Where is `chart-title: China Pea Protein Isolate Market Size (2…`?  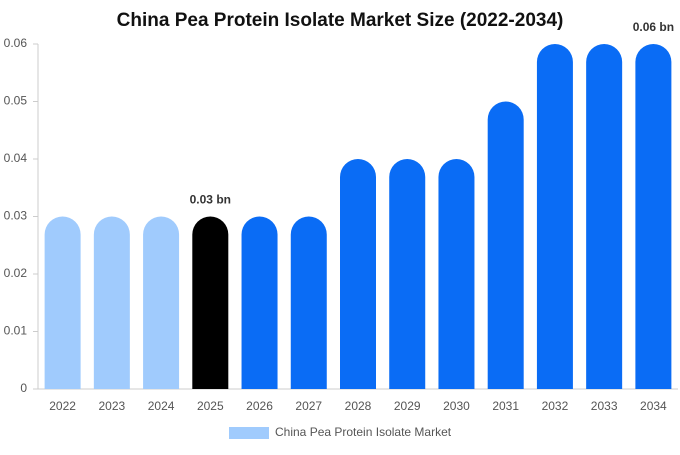 chart-title: China Pea Protein Isolate Market Size (2… is located at coordinates (340, 20).